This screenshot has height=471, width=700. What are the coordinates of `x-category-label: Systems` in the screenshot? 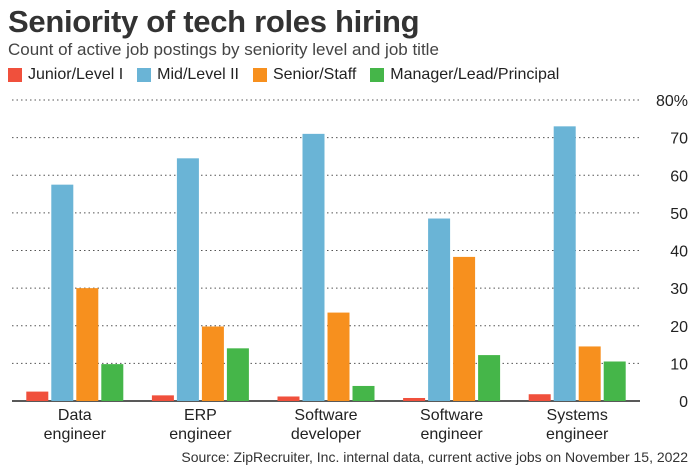 It's located at (577, 415).